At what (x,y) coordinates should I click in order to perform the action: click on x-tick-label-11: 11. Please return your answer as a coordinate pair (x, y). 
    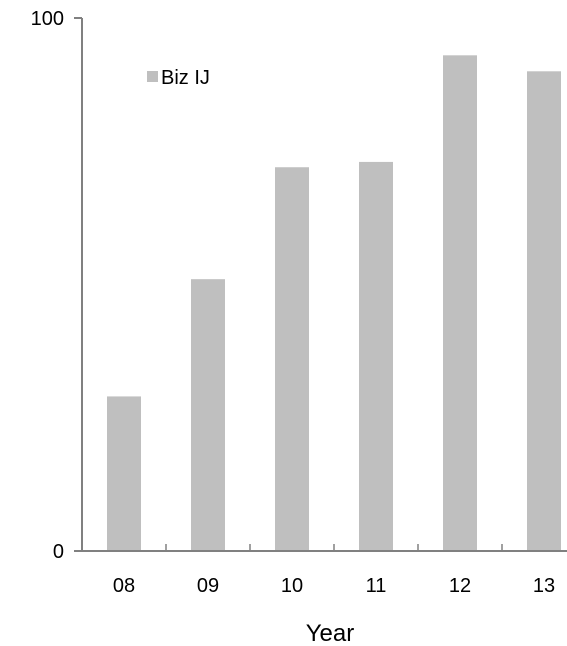
    Looking at the image, I should click on (376, 586).